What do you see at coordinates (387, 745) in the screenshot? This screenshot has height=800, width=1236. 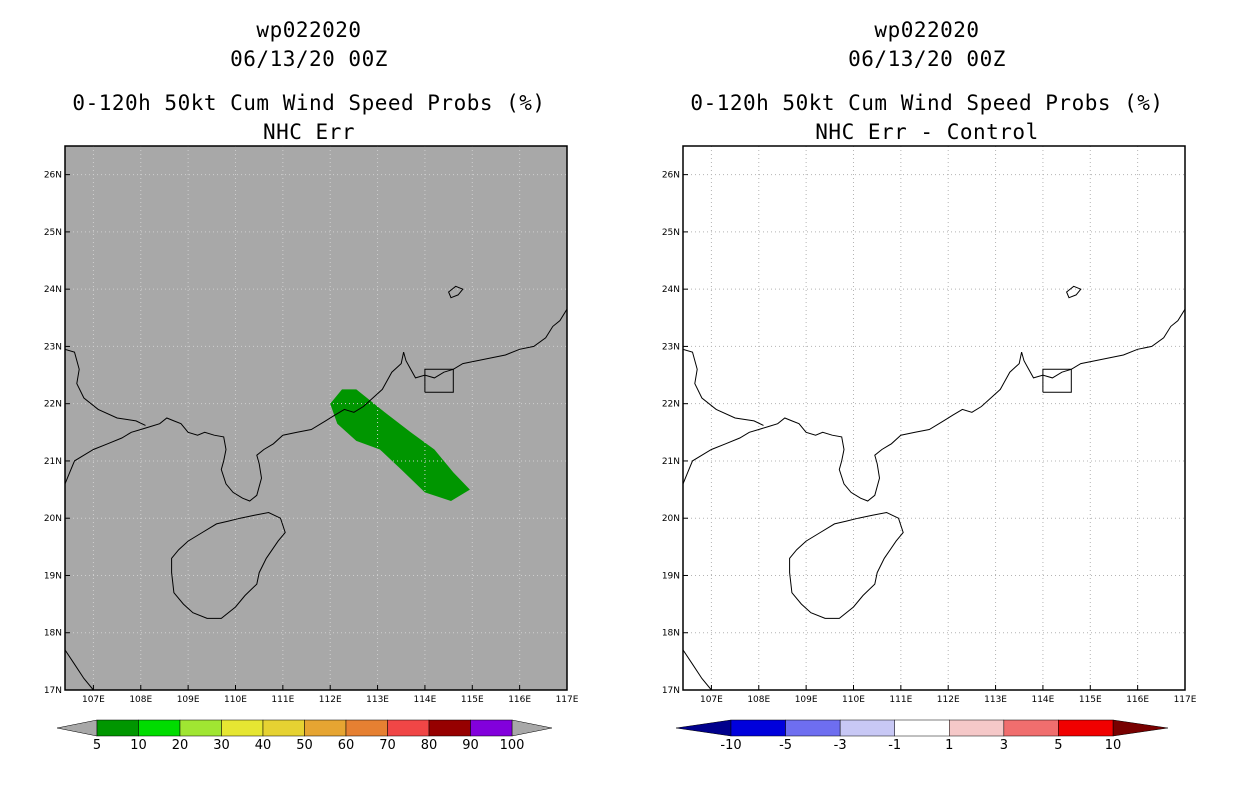 I see `colorbar-label: 70` at bounding box center [387, 745].